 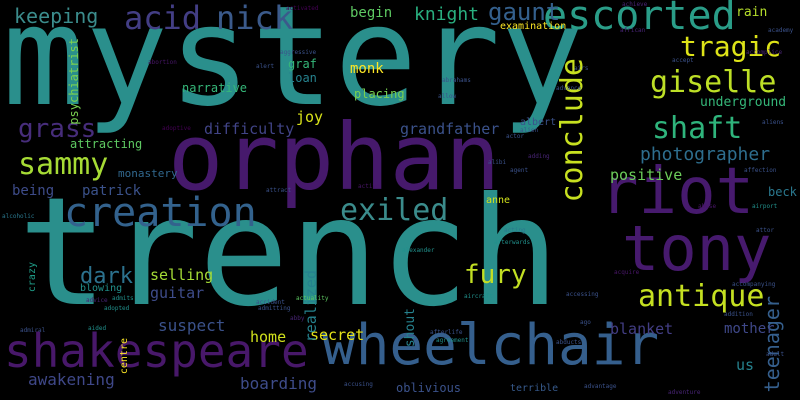 I want to click on word-alibi: alibi, so click(x=497, y=162).